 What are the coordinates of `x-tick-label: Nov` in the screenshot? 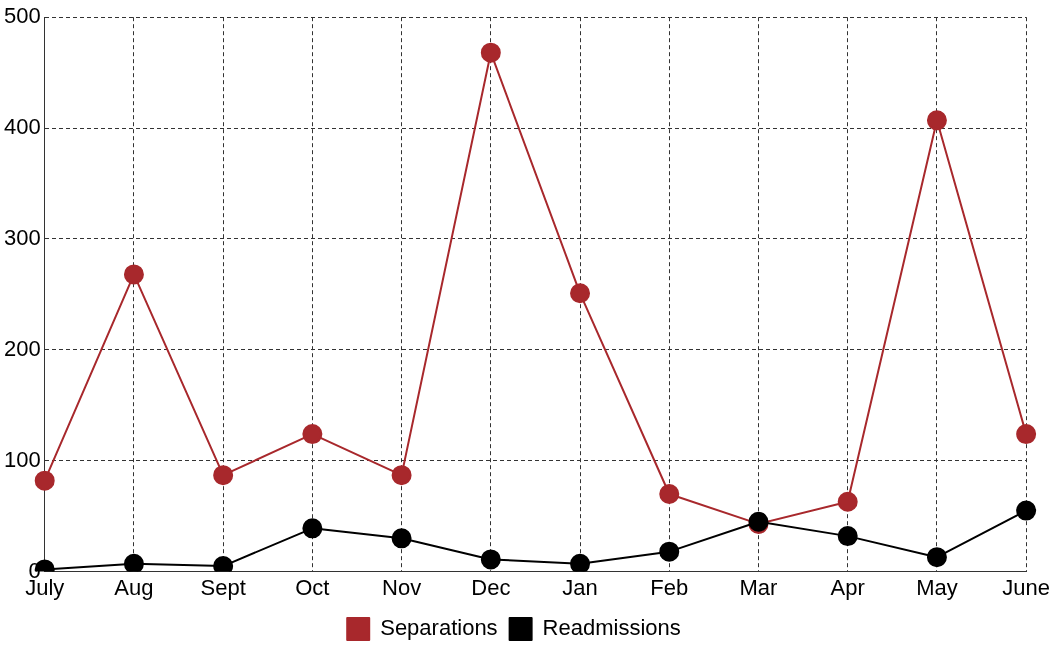 It's located at (402, 587).